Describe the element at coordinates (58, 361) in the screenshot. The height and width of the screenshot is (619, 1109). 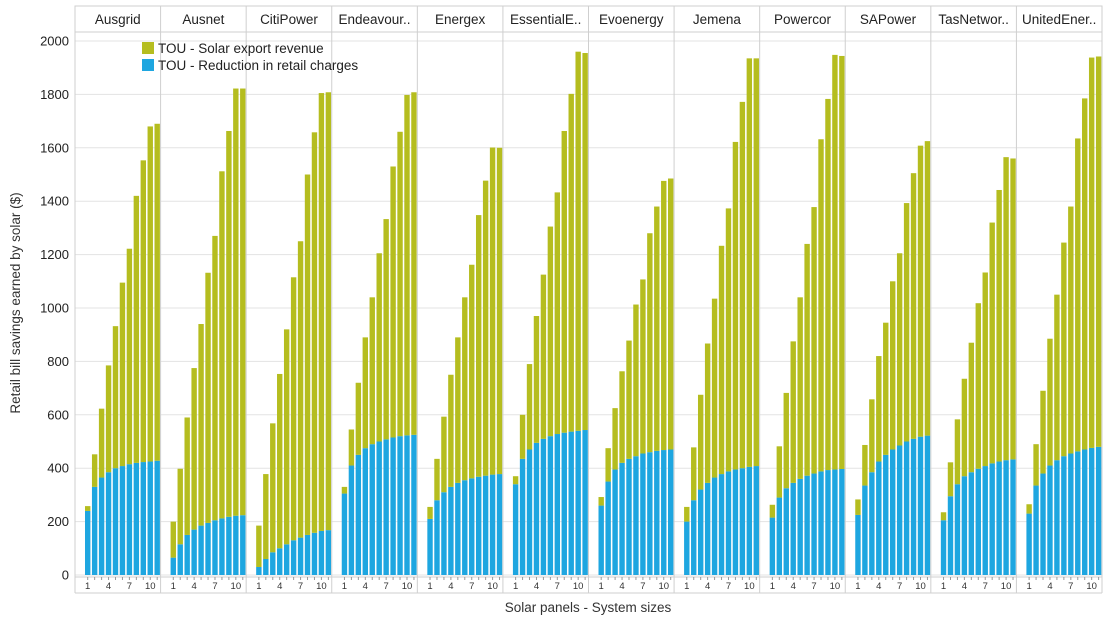
I see `y-tick-label: 800` at that location.